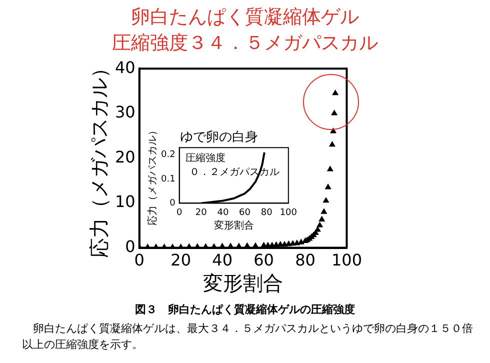  I want to click on chart-title: 卵白たんぱく質凝縮体ゲル, so click(245, 17).